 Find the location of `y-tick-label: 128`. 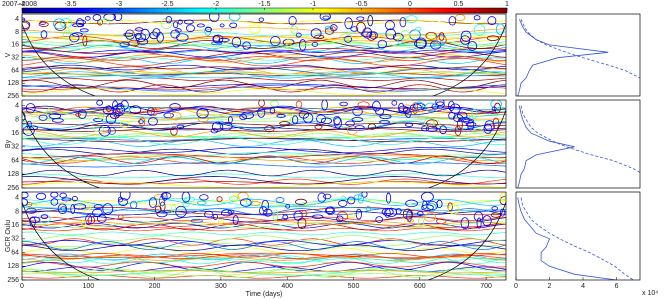

y-tick-label: 128 is located at coordinates (13, 83).